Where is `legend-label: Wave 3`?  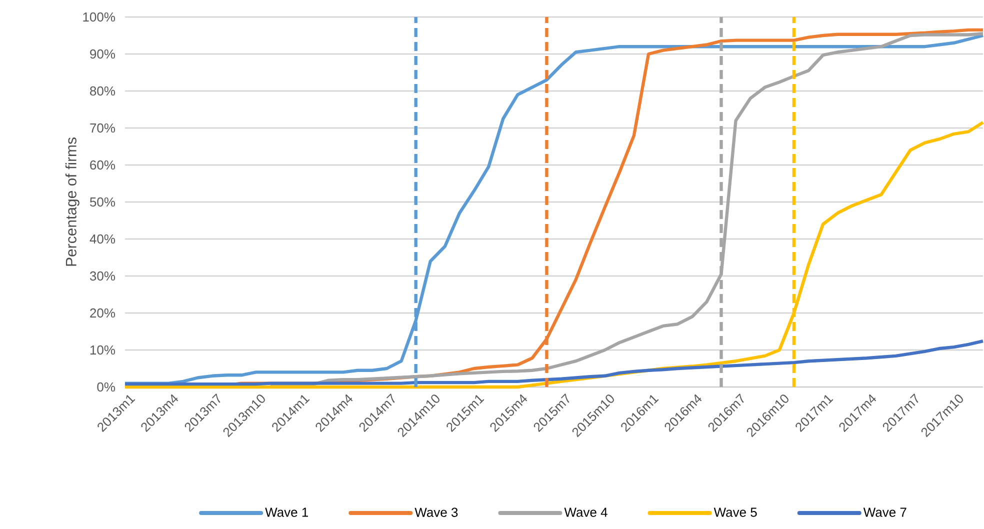
legend-label: Wave 3 is located at coordinates (436, 512).